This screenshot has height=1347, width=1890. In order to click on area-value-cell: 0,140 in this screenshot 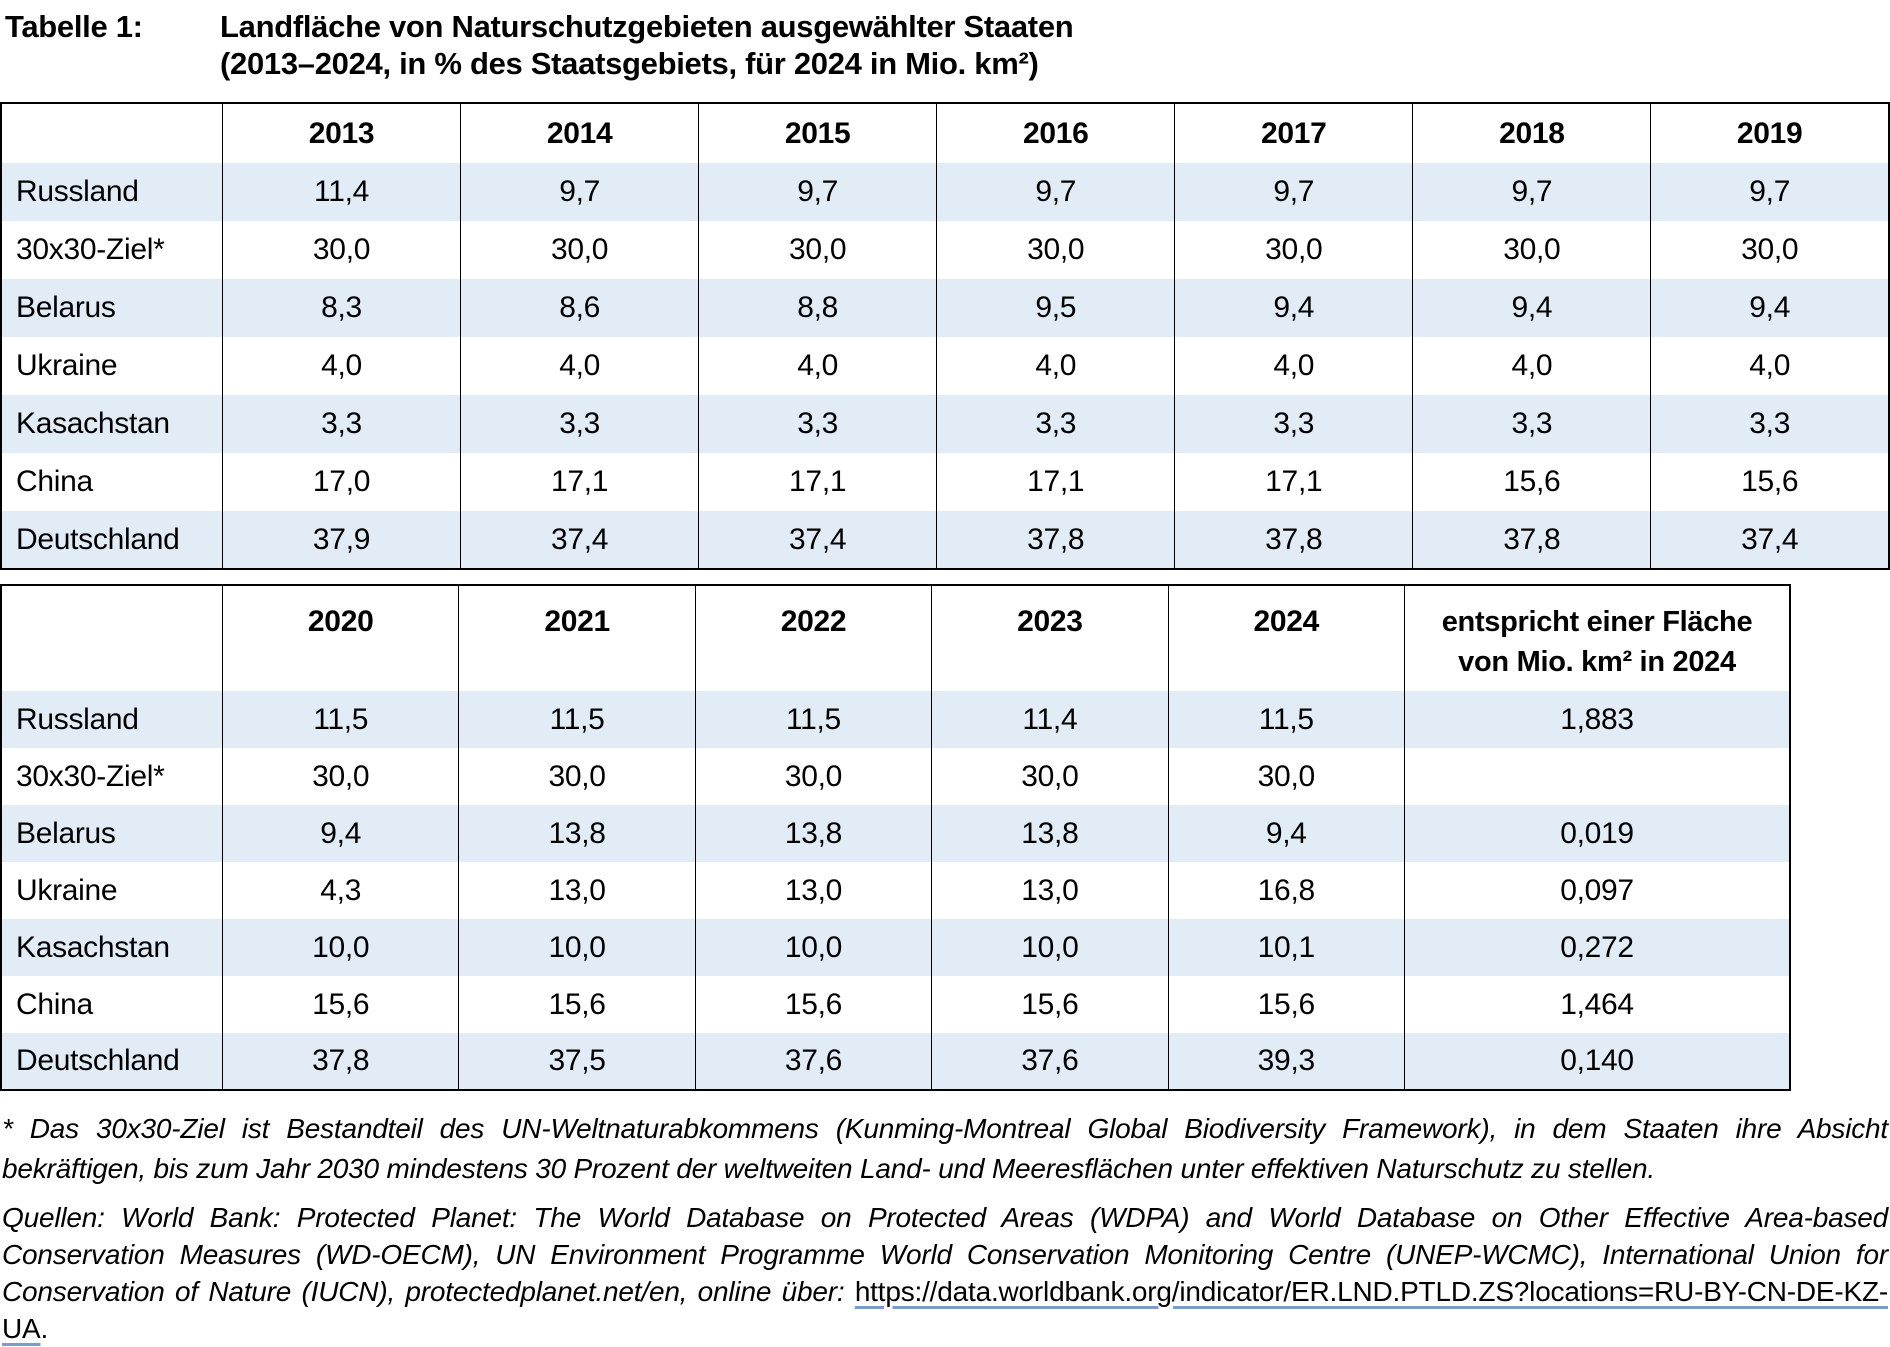, I will do `click(1597, 1061)`.